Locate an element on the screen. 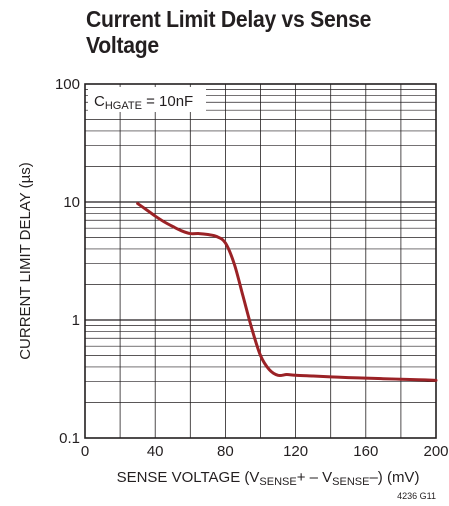  x-axis-label-mid: + – V is located at coordinates (314, 477).